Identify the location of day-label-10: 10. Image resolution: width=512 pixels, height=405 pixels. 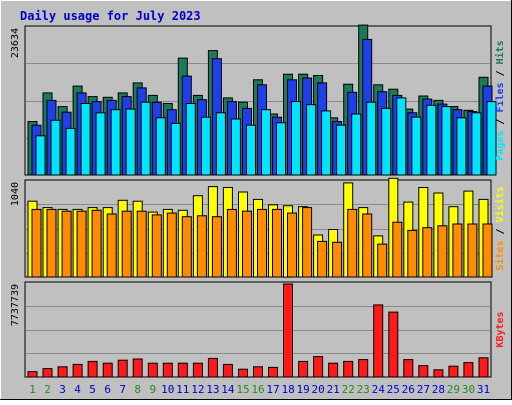
(167, 389).